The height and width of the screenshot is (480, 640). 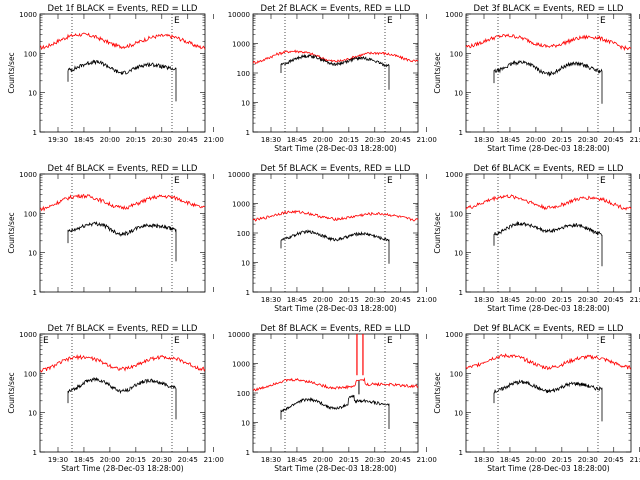 What do you see at coordinates (549, 9) in the screenshot?
I see `panel-title: Det 3f BLACK = Events, RED = LLD` at bounding box center [549, 9].